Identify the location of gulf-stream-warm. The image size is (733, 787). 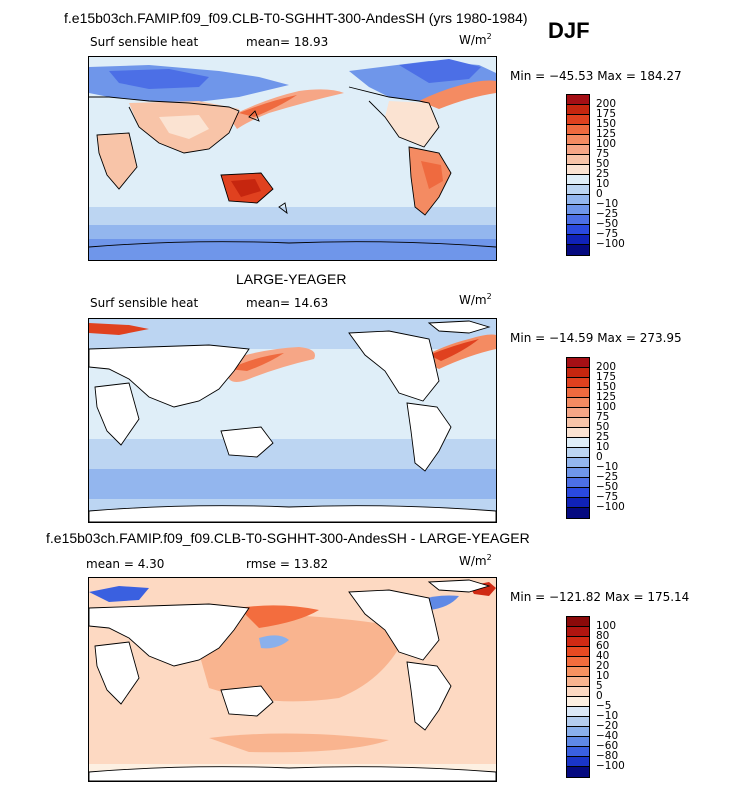
(457, 94).